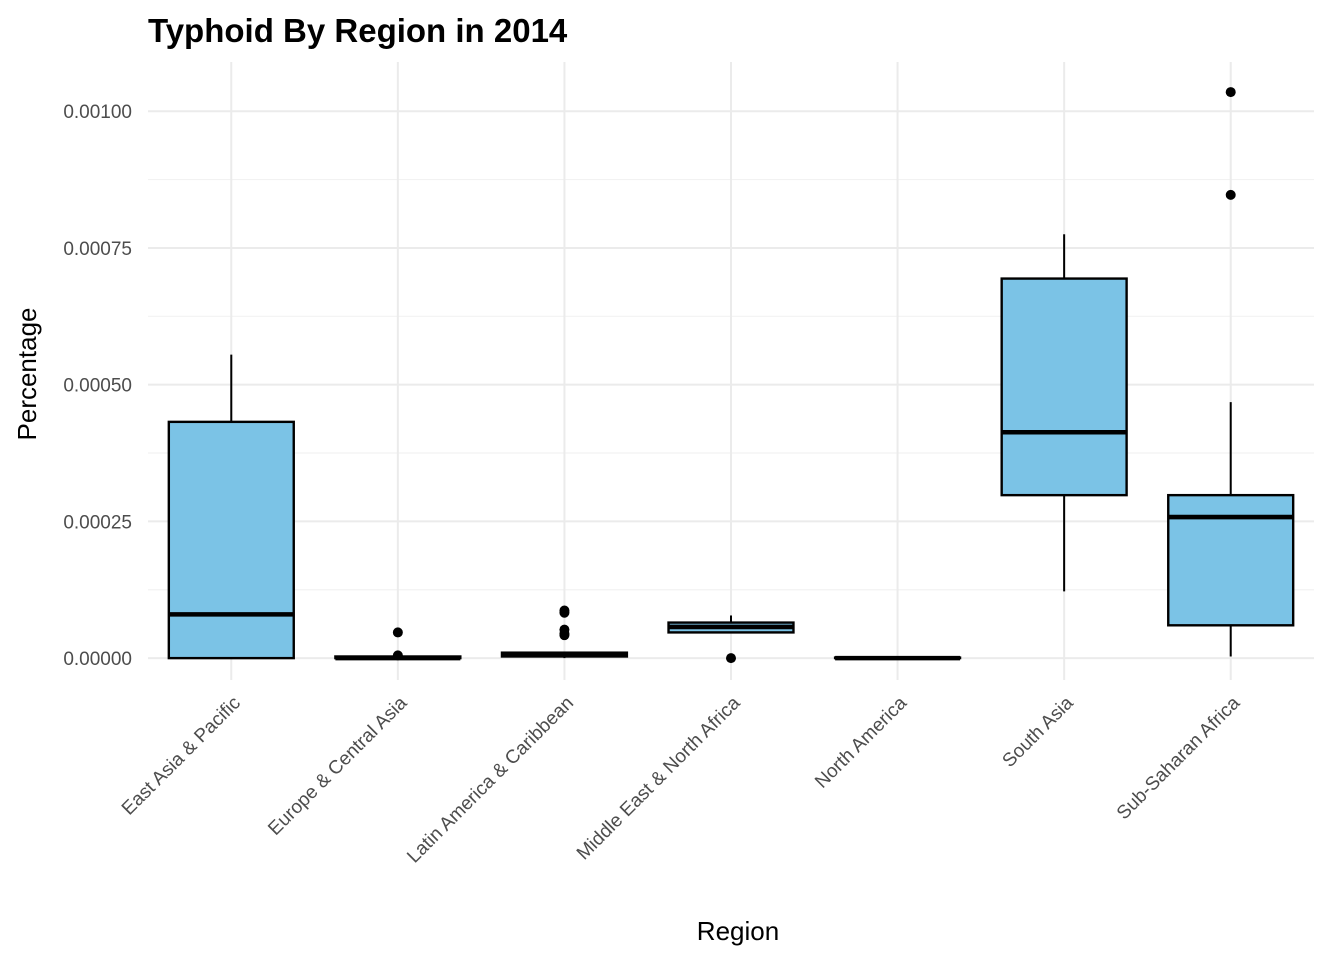 The width and height of the screenshot is (1344, 960). Describe the element at coordinates (659, 778) in the screenshot. I see `x-category-label: Middle East & North Africa` at that location.